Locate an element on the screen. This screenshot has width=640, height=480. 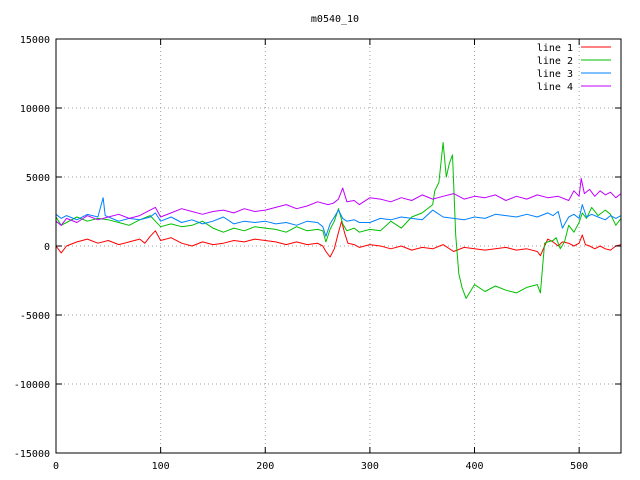
legend-label: line 2 is located at coordinates (555, 61).